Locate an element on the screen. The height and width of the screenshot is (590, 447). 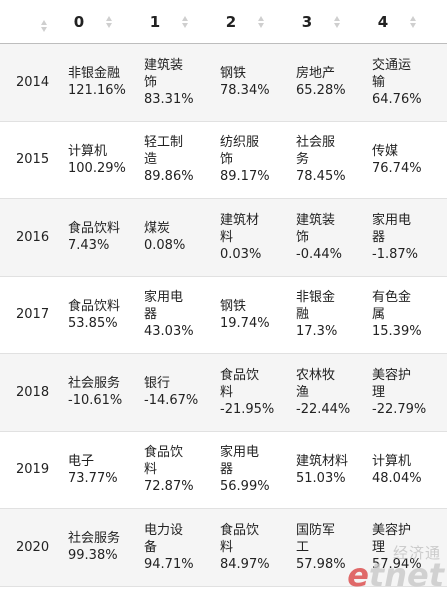
table-cell: 电力设 备 94.71% is located at coordinates (169, 547).